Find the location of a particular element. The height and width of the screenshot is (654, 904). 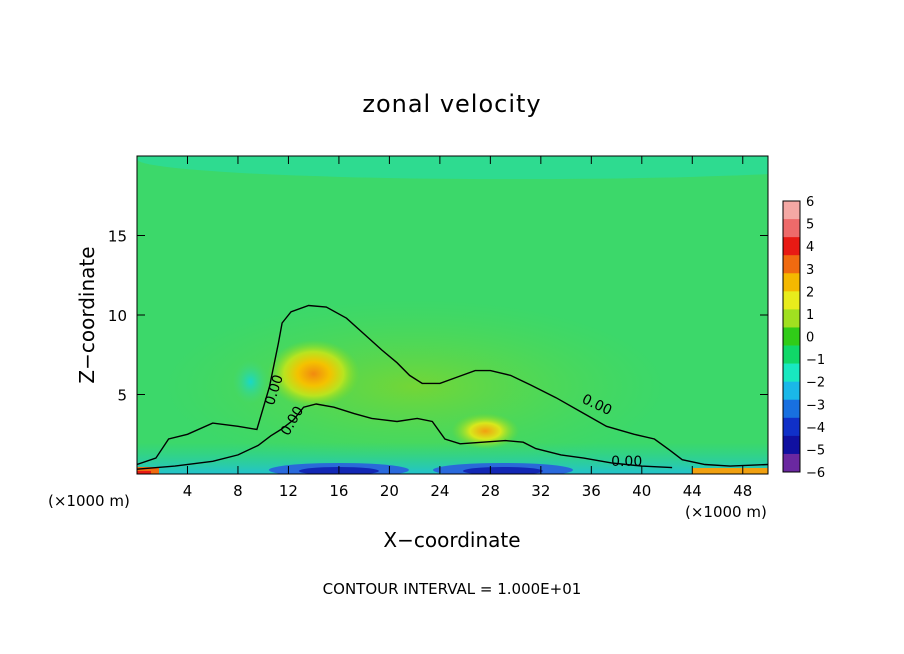

y-tick-label: 10 is located at coordinates (117, 316).